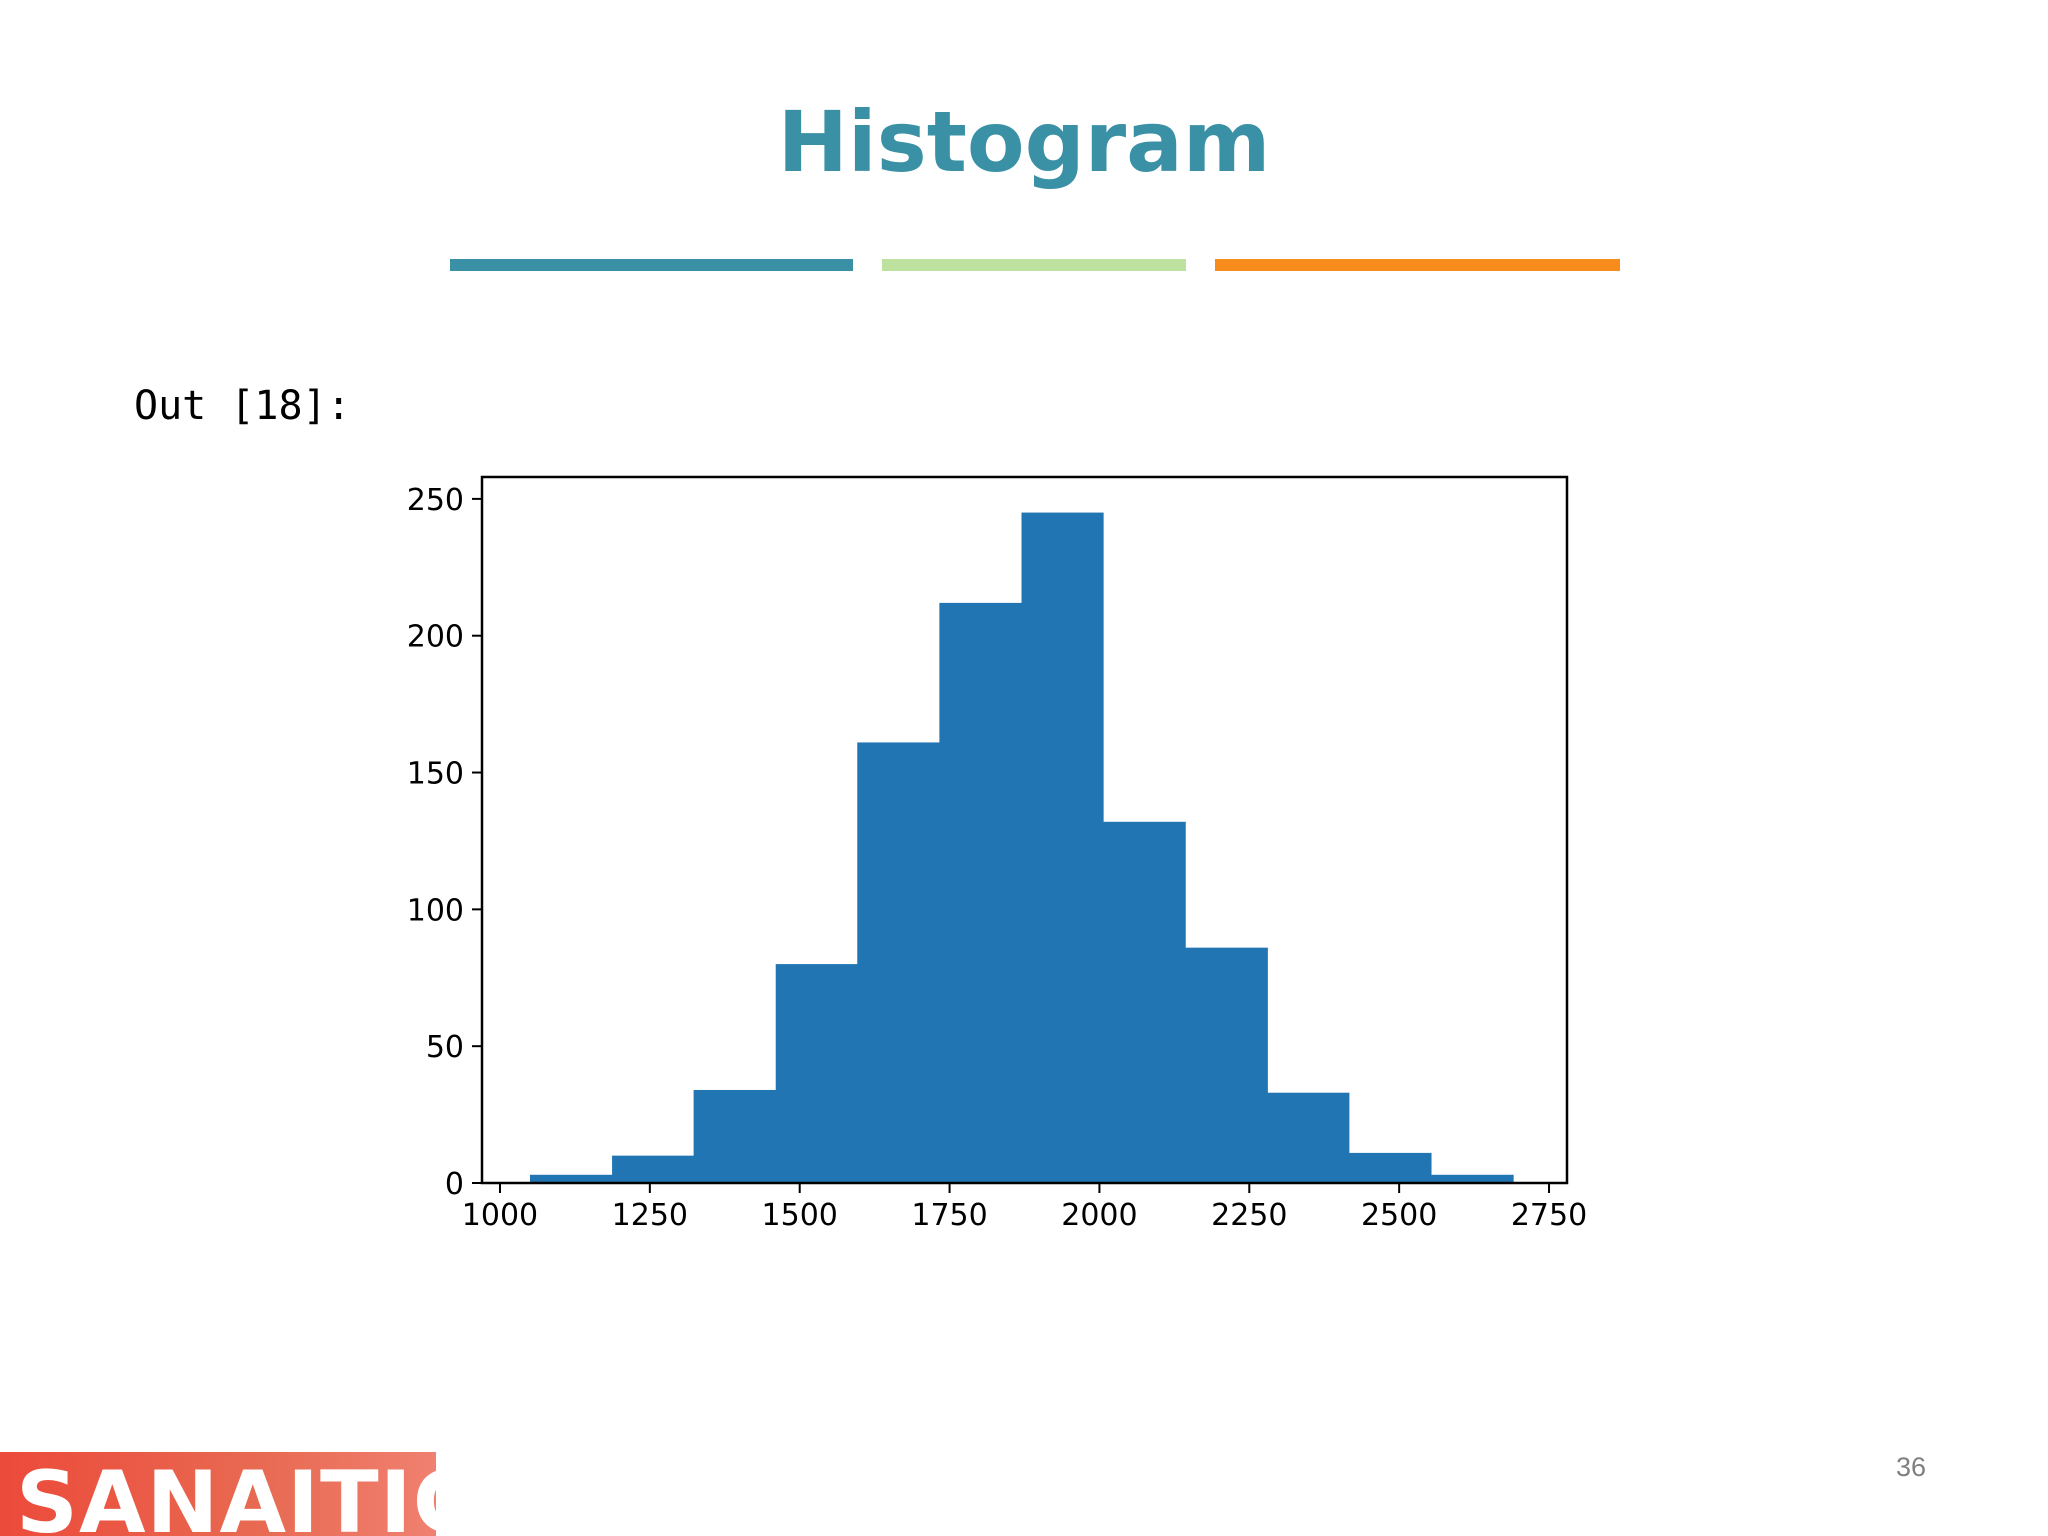 The height and width of the screenshot is (1536, 2048). I want to click on page-number: 36, so click(1911, 1467).